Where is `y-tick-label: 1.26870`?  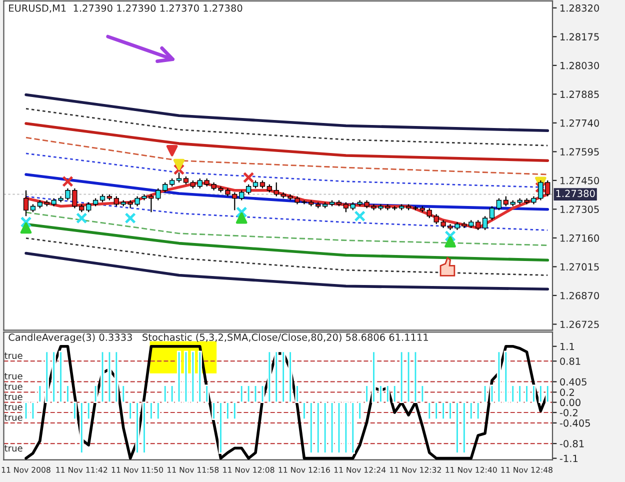
y-tick-label: 1.26870 is located at coordinates (580, 296).